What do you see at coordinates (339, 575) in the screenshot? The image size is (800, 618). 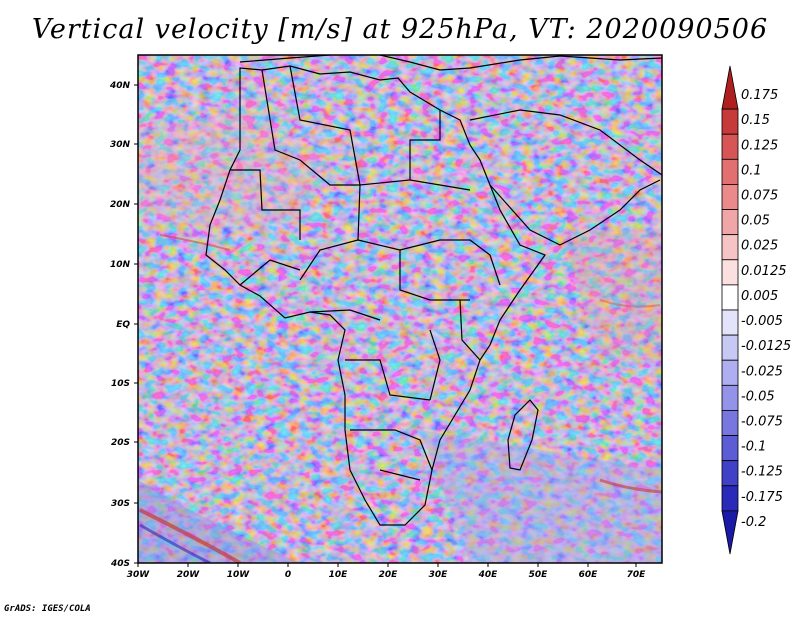 I see `lon-label: 10E` at bounding box center [339, 575].